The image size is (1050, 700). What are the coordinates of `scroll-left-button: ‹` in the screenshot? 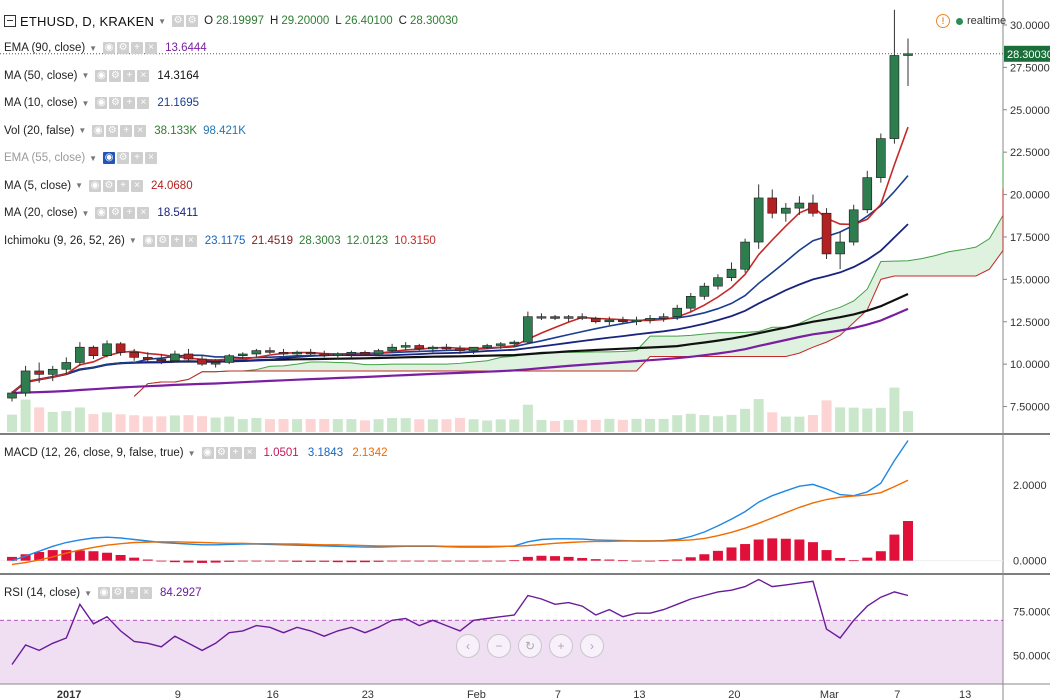 It's located at (468, 646).